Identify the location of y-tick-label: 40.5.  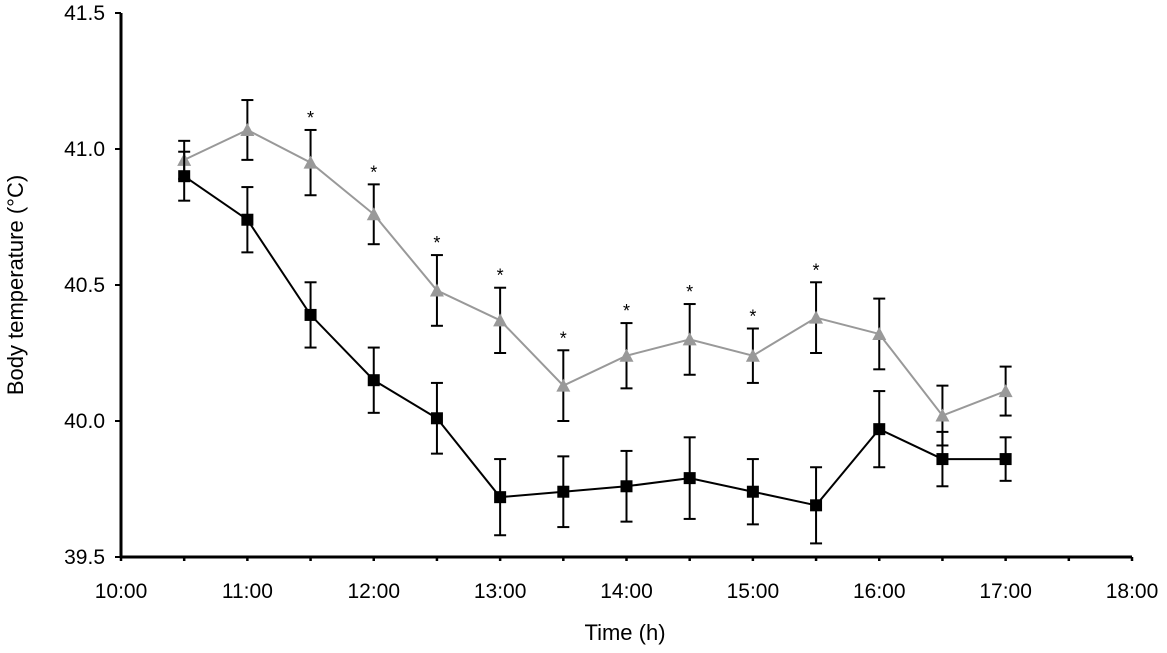
(84, 285).